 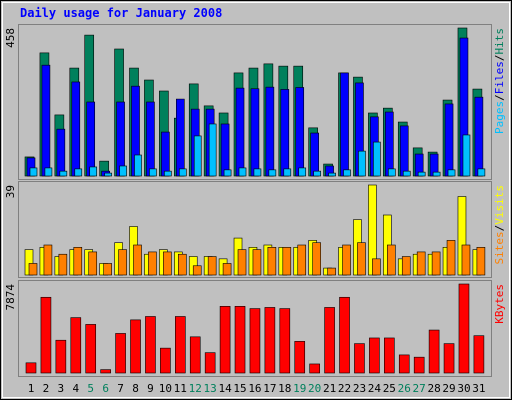 What do you see at coordinates (121, 13) in the screenshot?
I see `chart-title: Daily usage for January 2008` at bounding box center [121, 13].